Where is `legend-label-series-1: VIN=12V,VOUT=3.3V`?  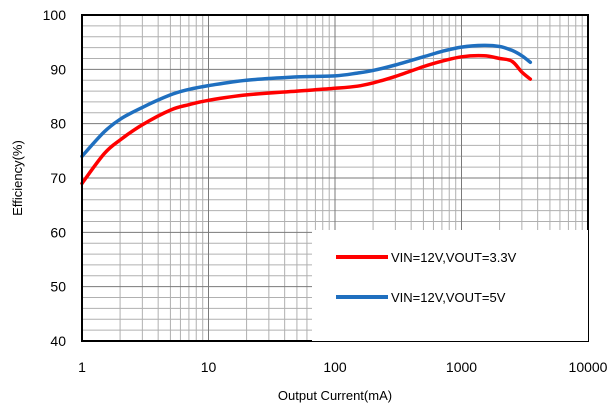 legend-label-series-1: VIN=12V,VOUT=3.3V is located at coordinates (454, 257).